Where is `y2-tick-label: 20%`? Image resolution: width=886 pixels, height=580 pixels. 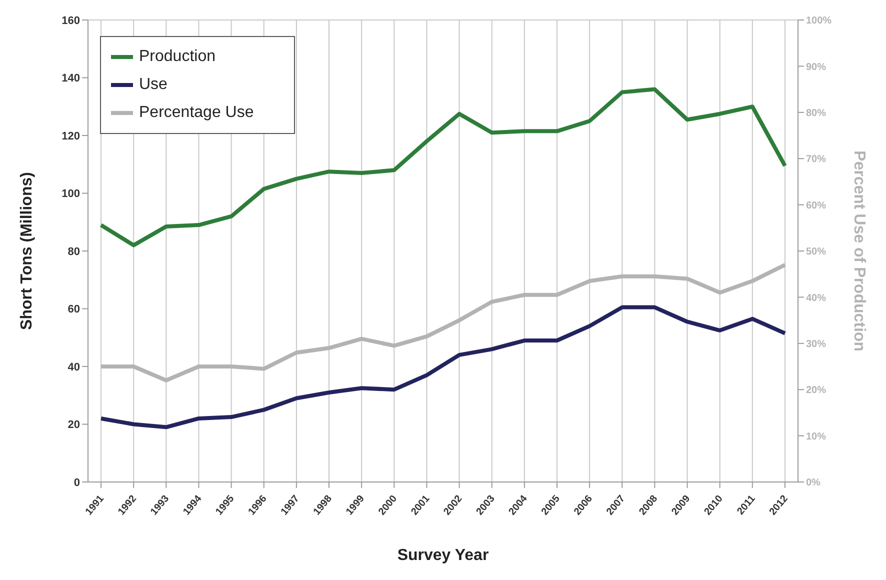
y2-tick-label: 20% is located at coordinates (816, 390).